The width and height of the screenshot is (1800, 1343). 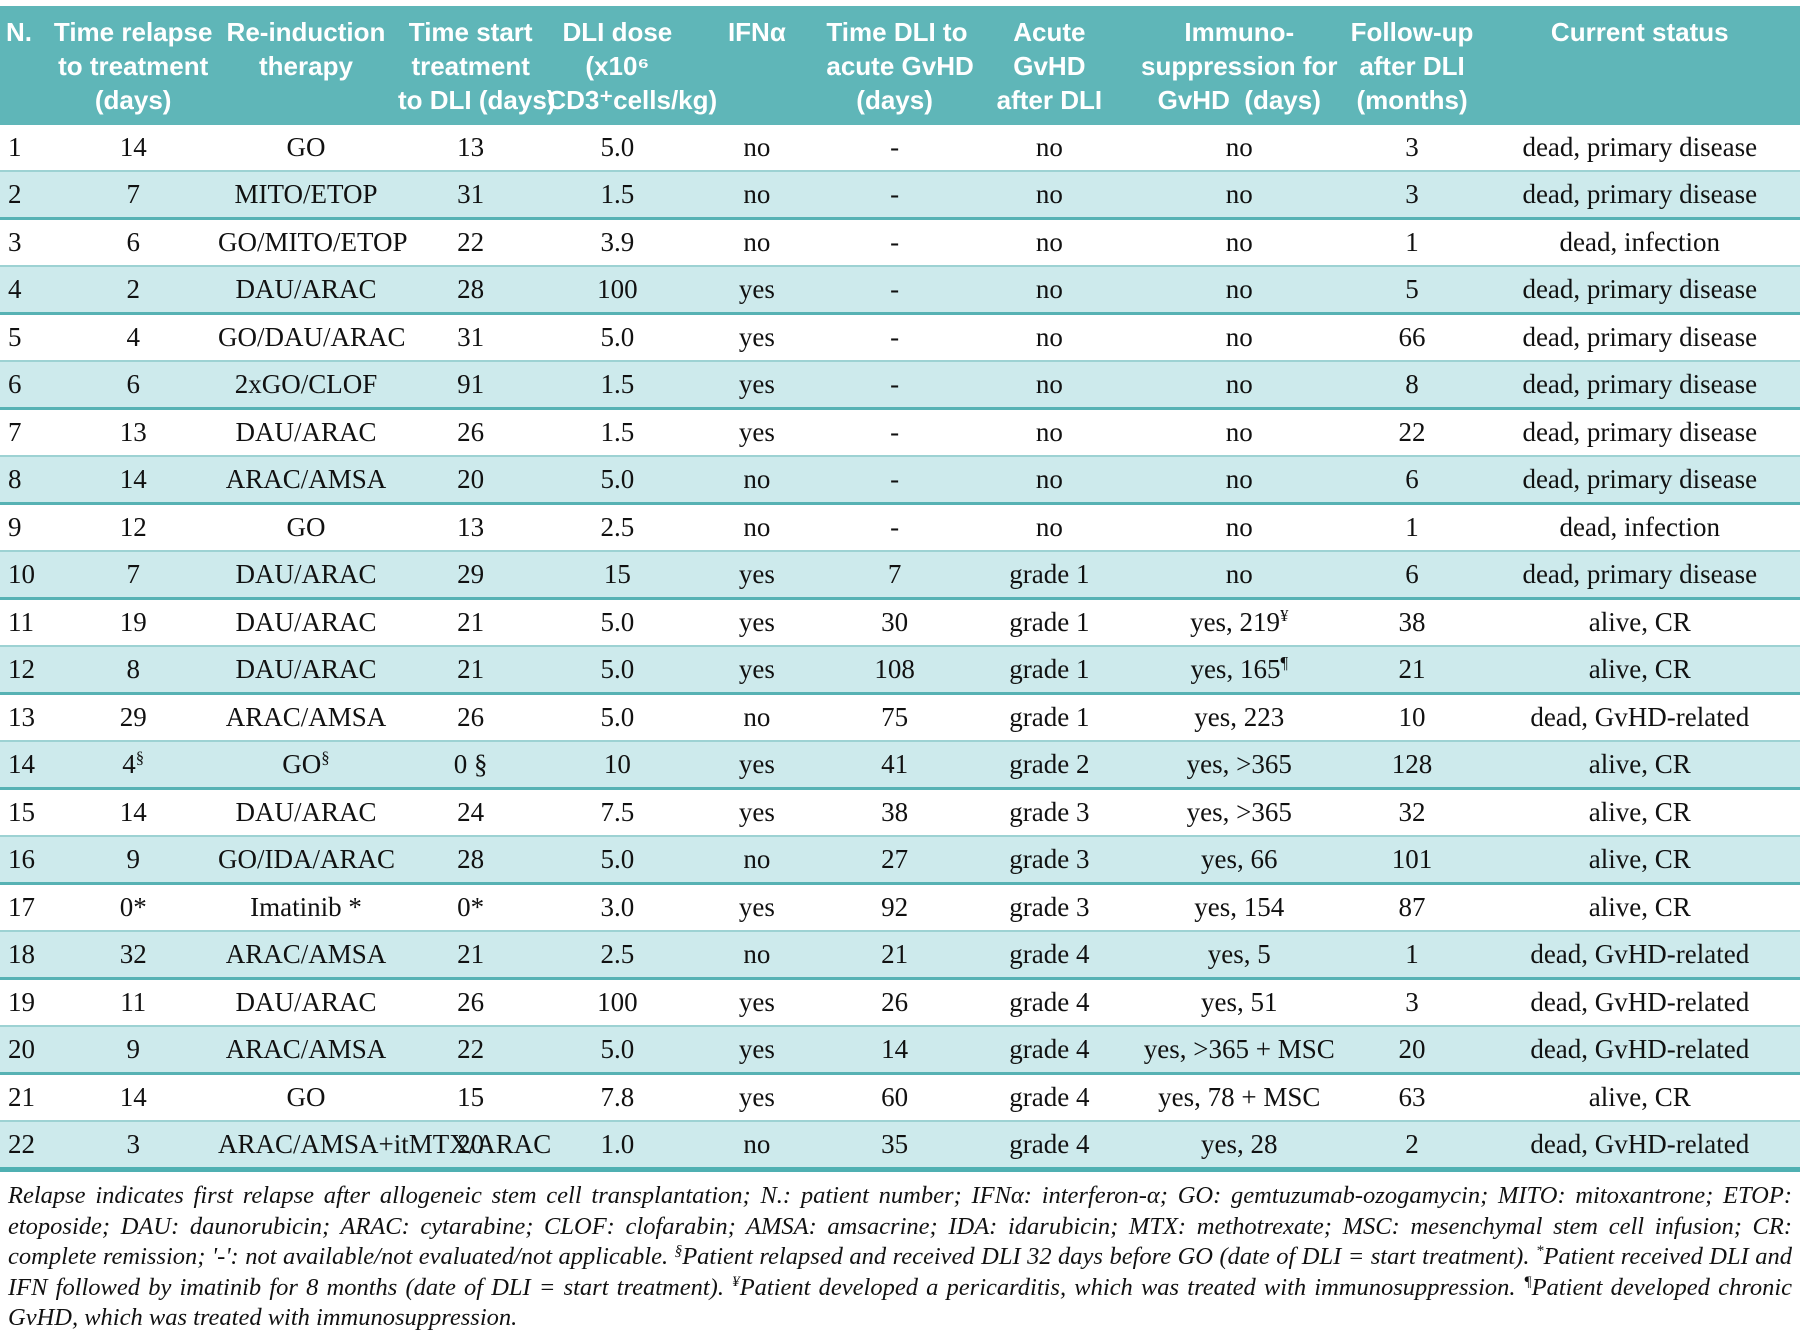 What do you see at coordinates (470, 764) in the screenshot?
I see `table-cell: 0 §` at bounding box center [470, 764].